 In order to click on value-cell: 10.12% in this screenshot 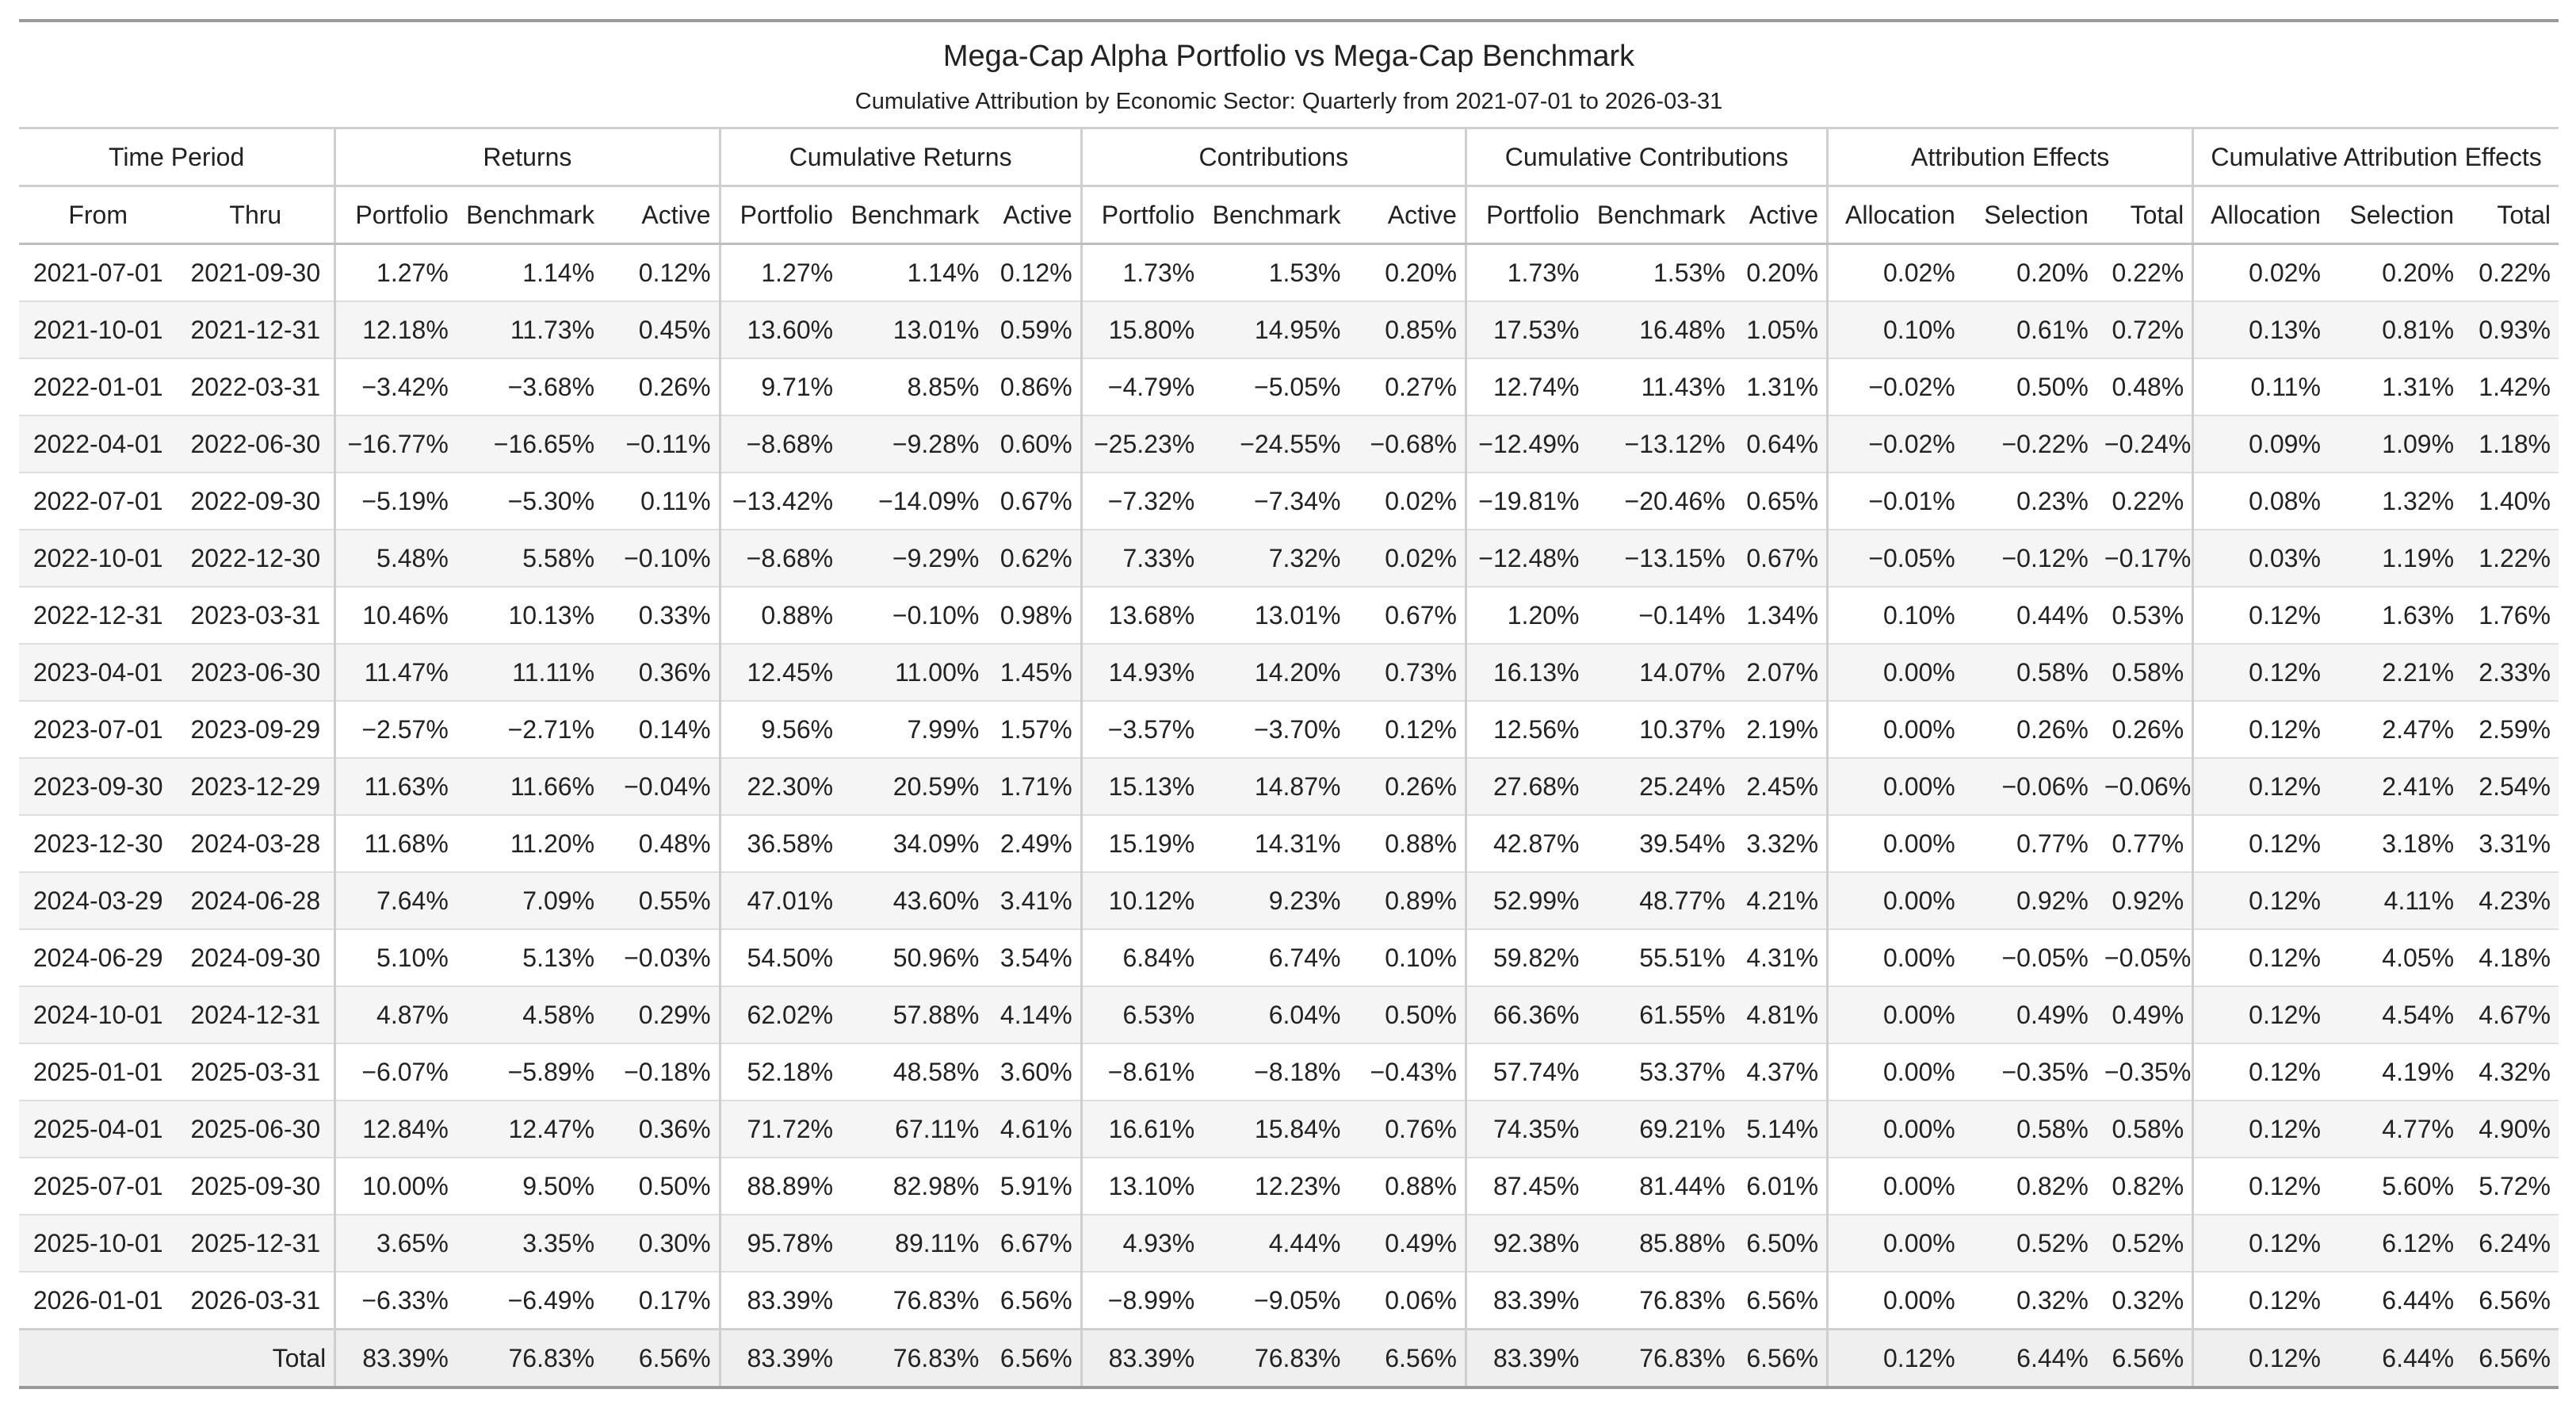, I will do `click(1141, 901)`.